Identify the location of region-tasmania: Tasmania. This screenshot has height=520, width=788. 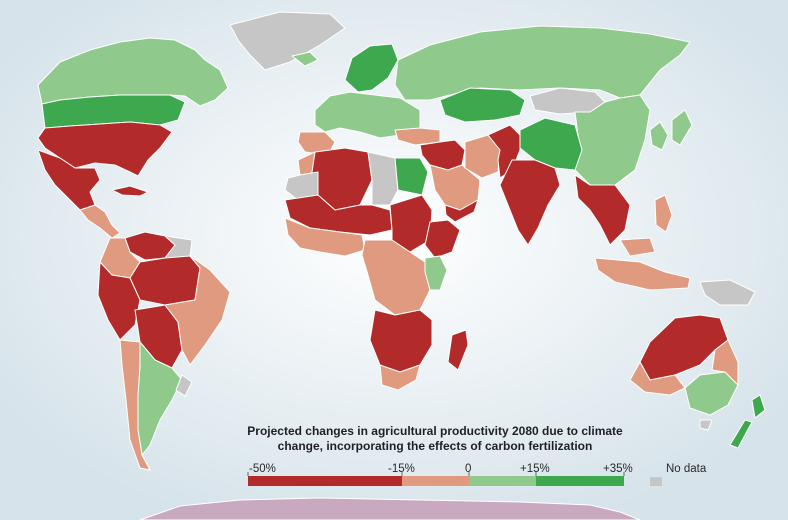
(706, 425).